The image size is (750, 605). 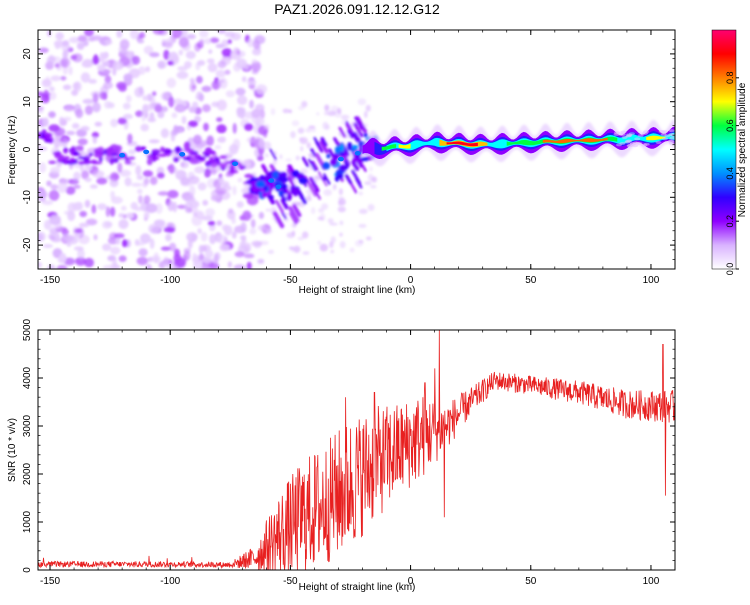 I want to click on snr-y-tick-label: 5000, so click(x=27, y=329).